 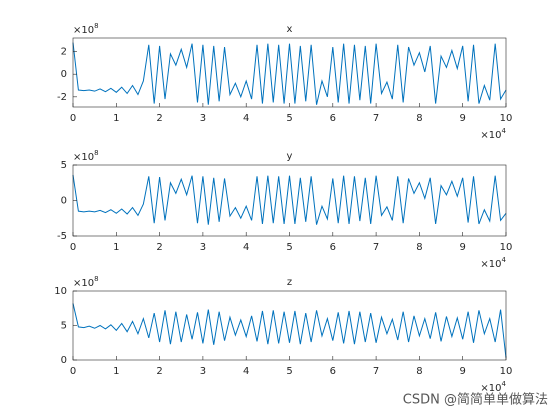 What do you see at coordinates (475, 400) in the screenshot?
I see `watermark: CSDN @简简单单做算法` at bounding box center [475, 400].